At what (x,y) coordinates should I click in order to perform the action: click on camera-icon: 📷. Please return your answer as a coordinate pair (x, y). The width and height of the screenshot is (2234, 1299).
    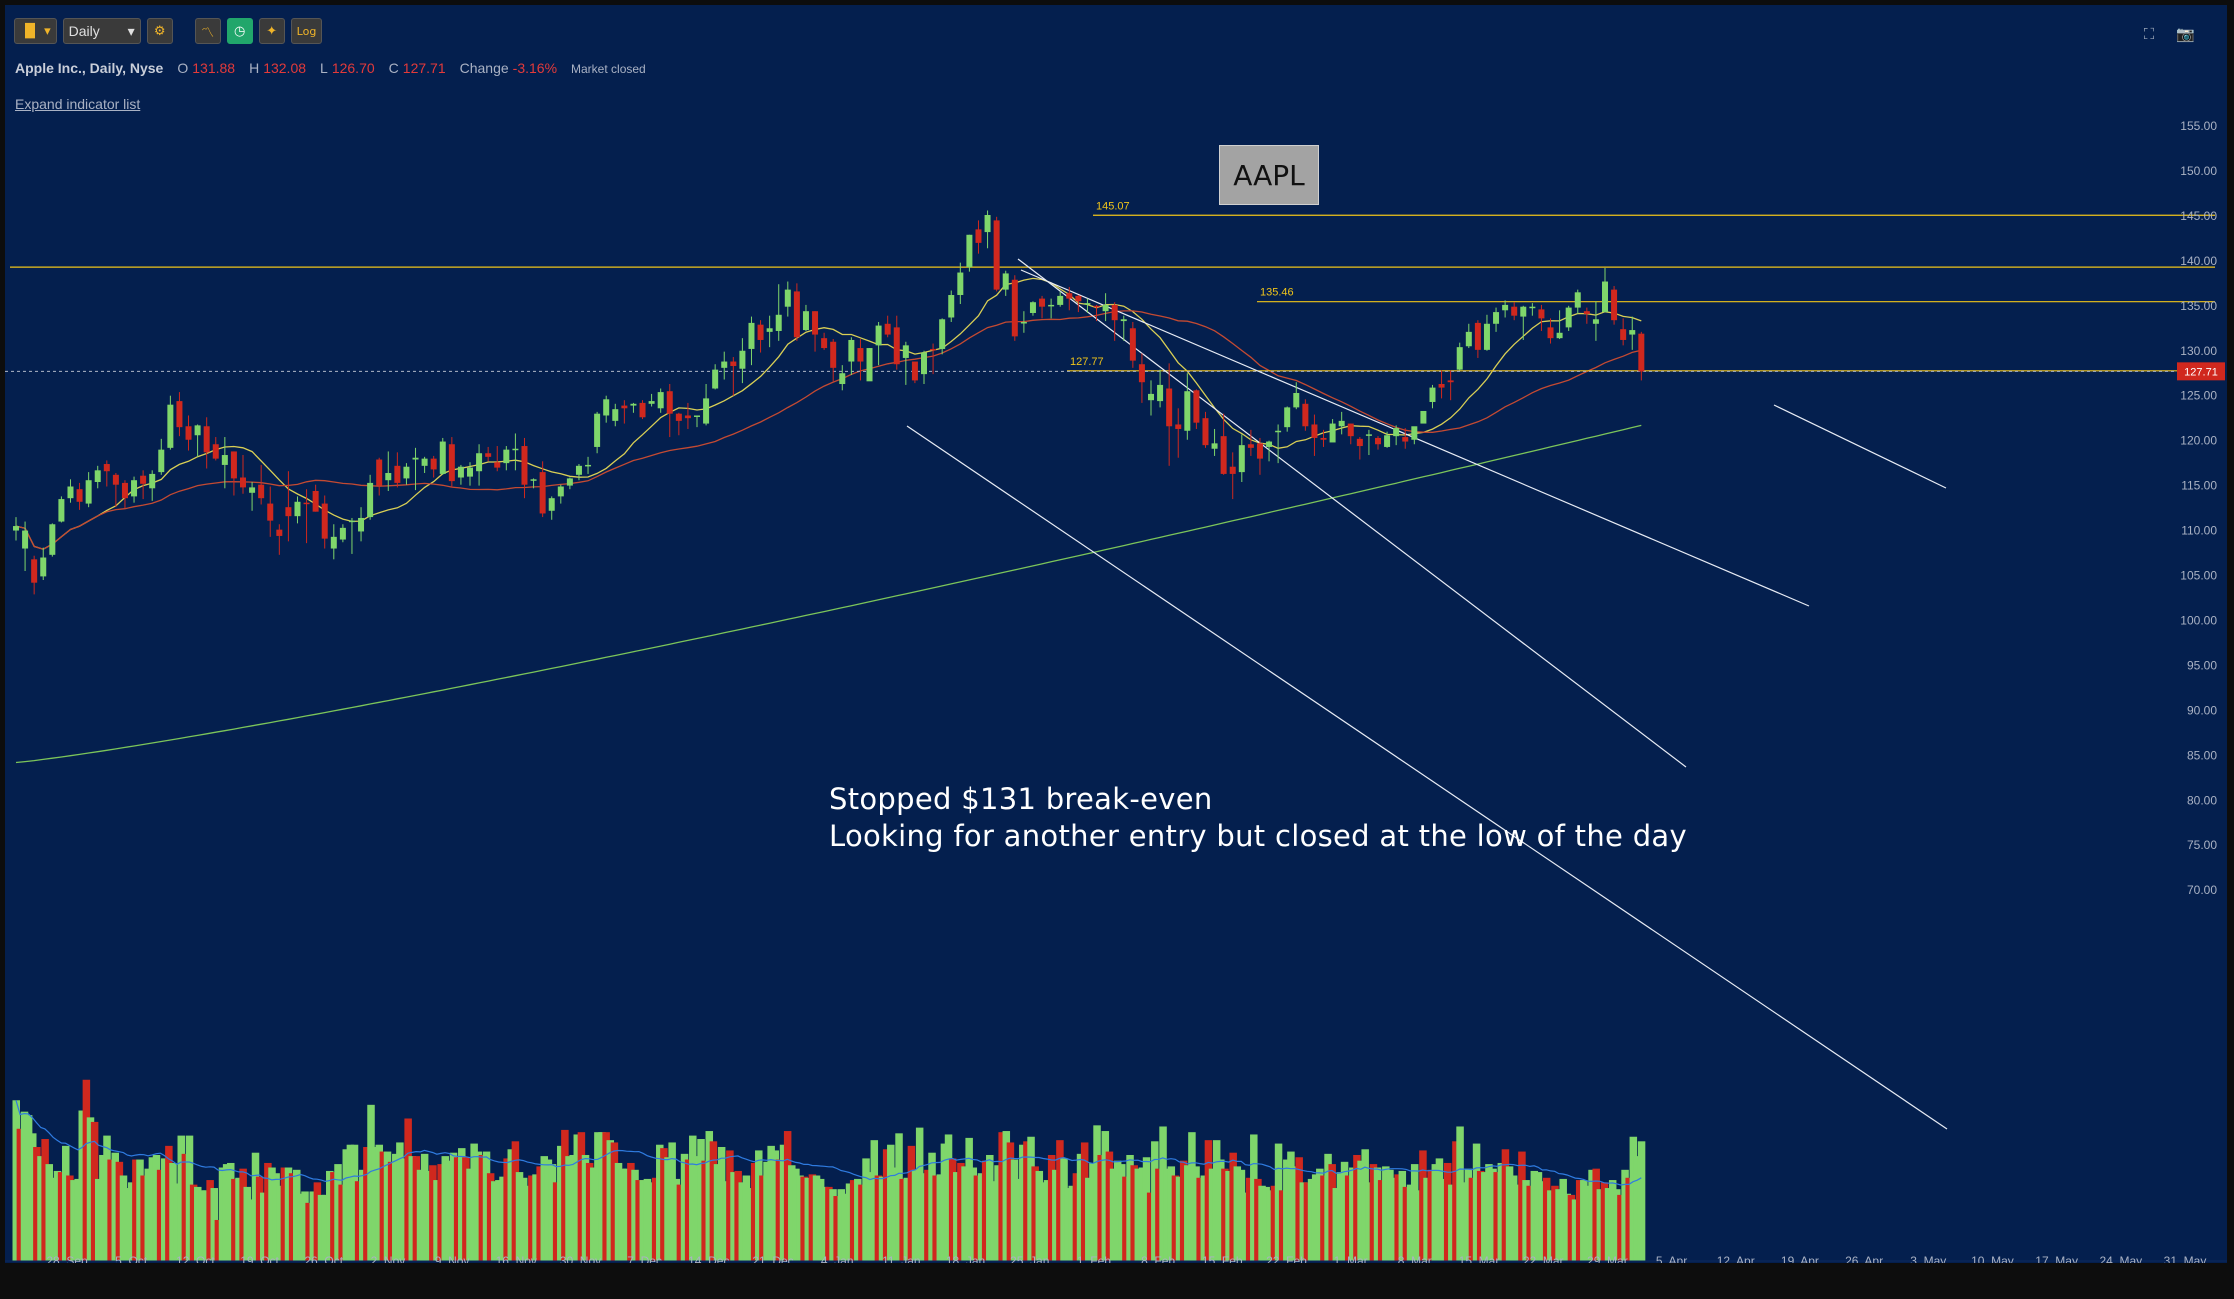
    Looking at the image, I should click on (2185, 34).